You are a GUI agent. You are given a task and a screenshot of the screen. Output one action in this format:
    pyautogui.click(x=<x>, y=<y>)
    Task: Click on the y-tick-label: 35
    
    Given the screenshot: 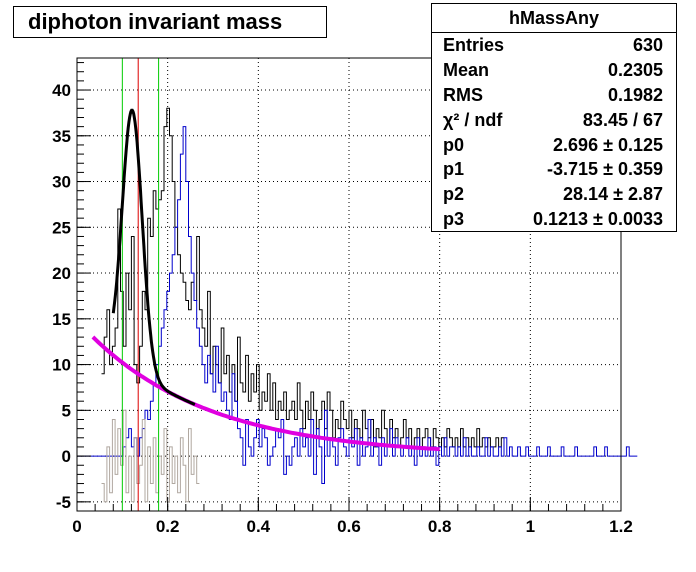 What is the action you would take?
    pyautogui.click(x=61, y=136)
    